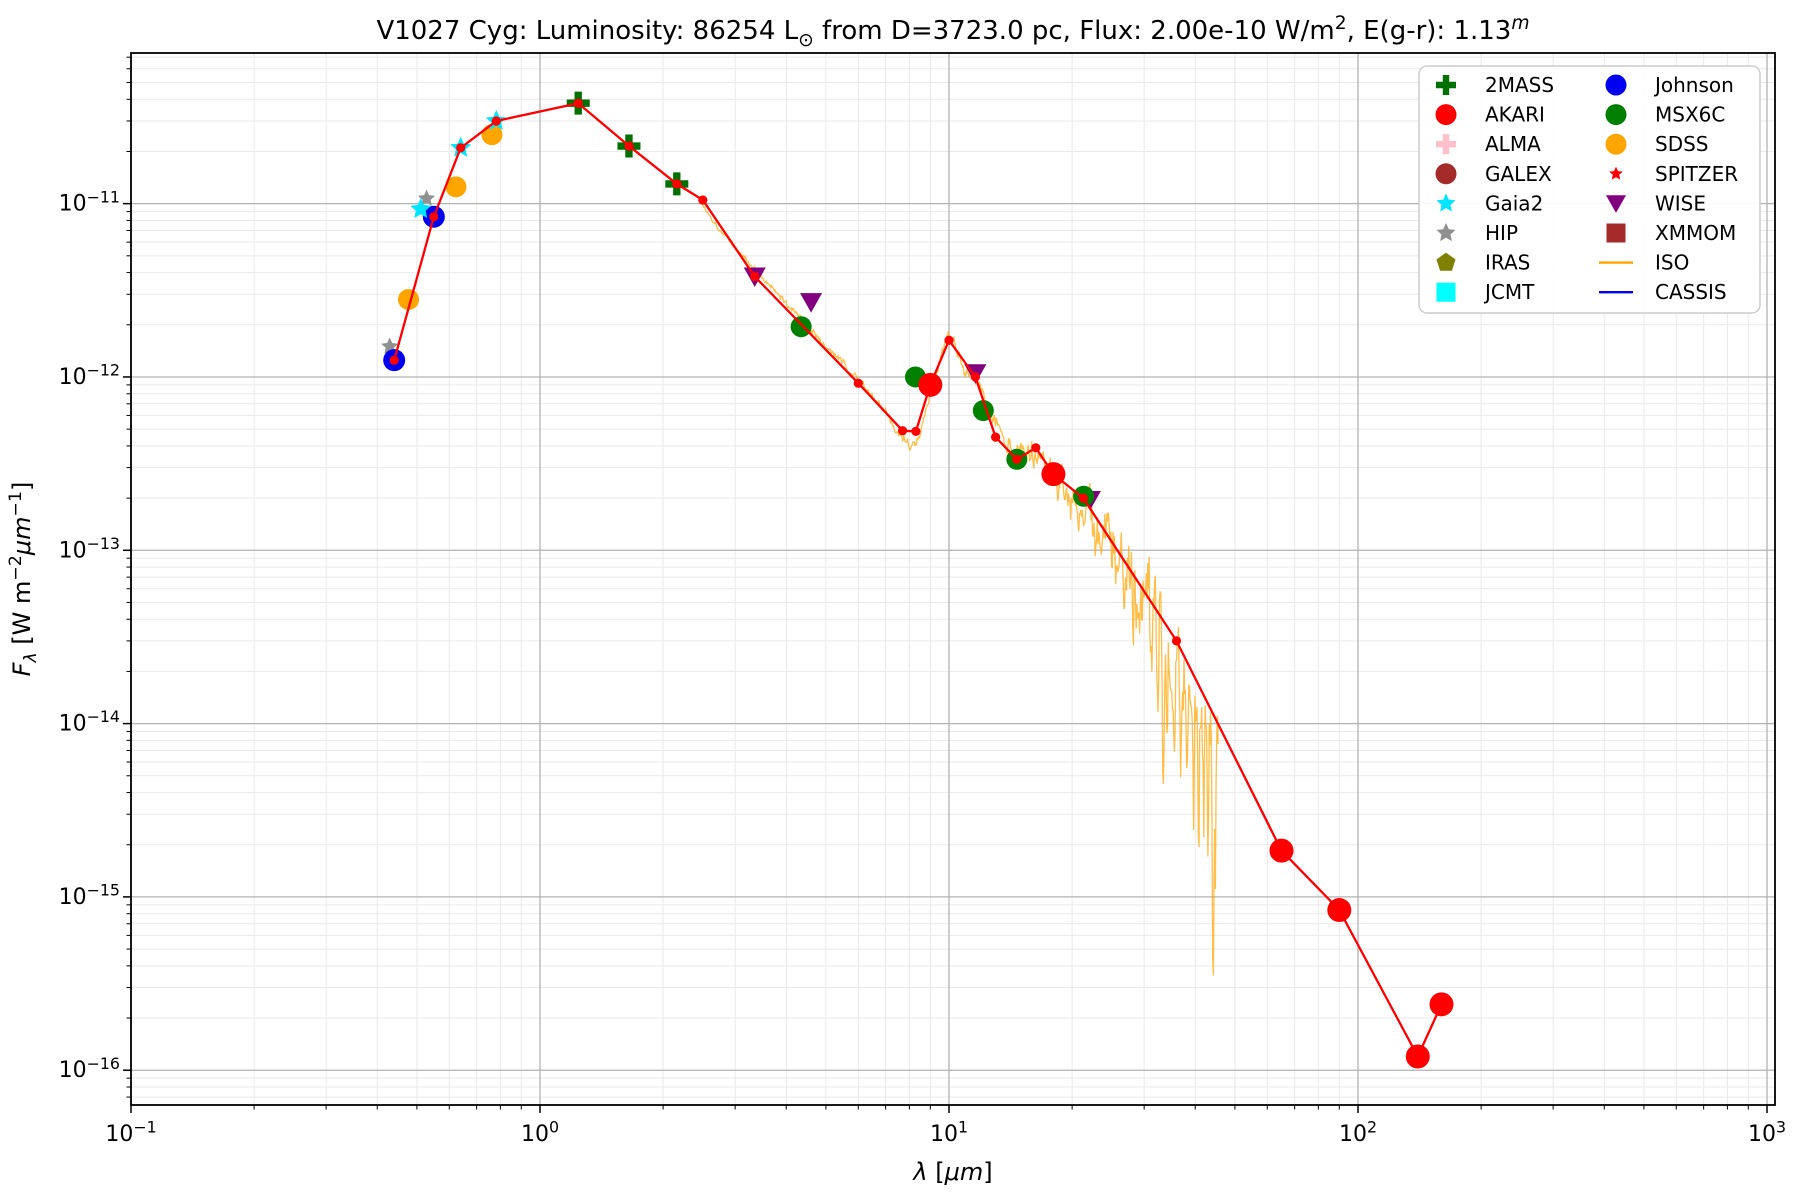 Image resolution: width=1800 pixels, height=1204 pixels. I want to click on legend-label-gaia2: Gaia2, so click(1514, 203).